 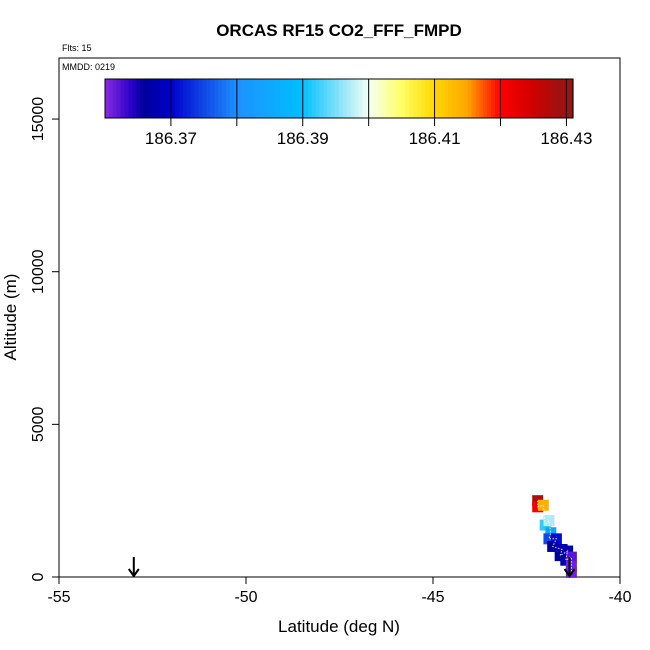 What do you see at coordinates (245, 597) in the screenshot?
I see `x-tick-label: -50` at bounding box center [245, 597].